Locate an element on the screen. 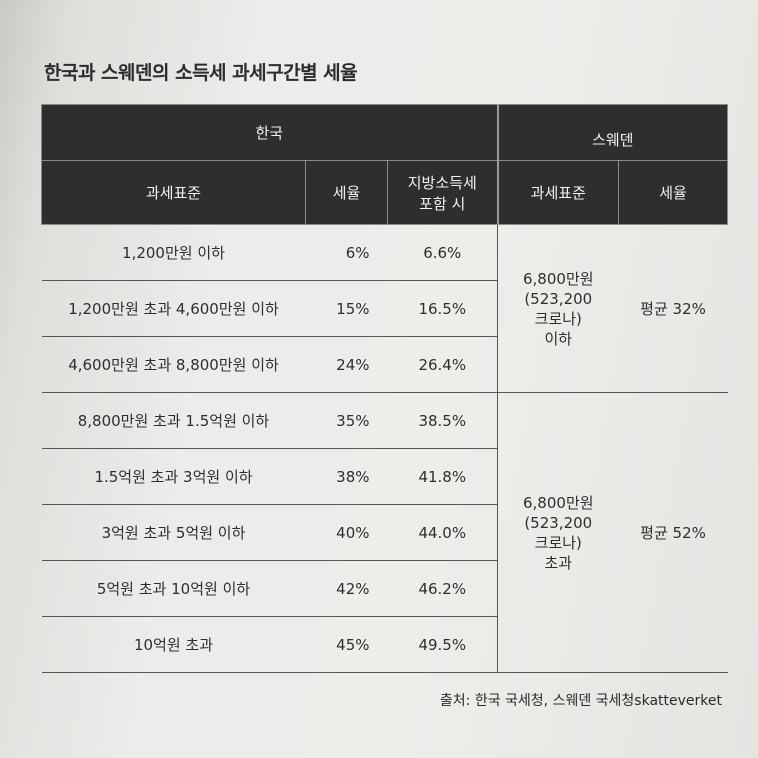 This screenshot has height=758, width=758. sweden-base-line: 이하 is located at coordinates (558, 338).